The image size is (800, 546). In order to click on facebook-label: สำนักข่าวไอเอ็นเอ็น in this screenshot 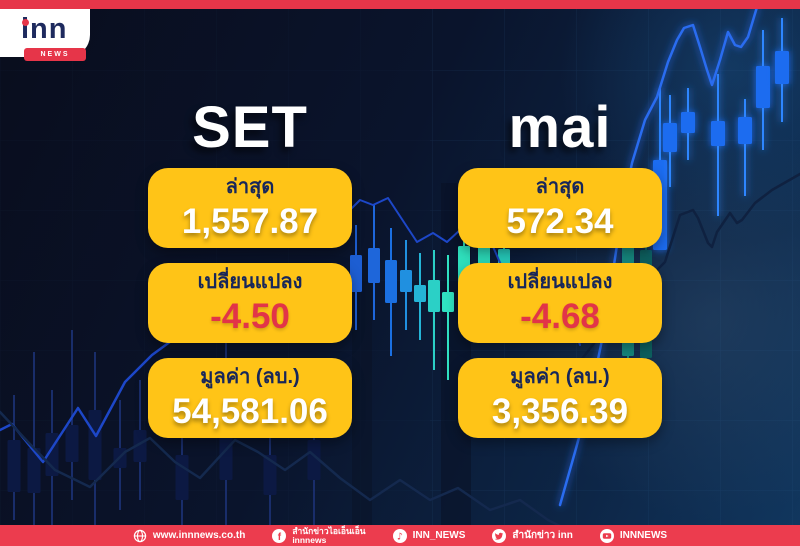, I will do `click(329, 530)`.